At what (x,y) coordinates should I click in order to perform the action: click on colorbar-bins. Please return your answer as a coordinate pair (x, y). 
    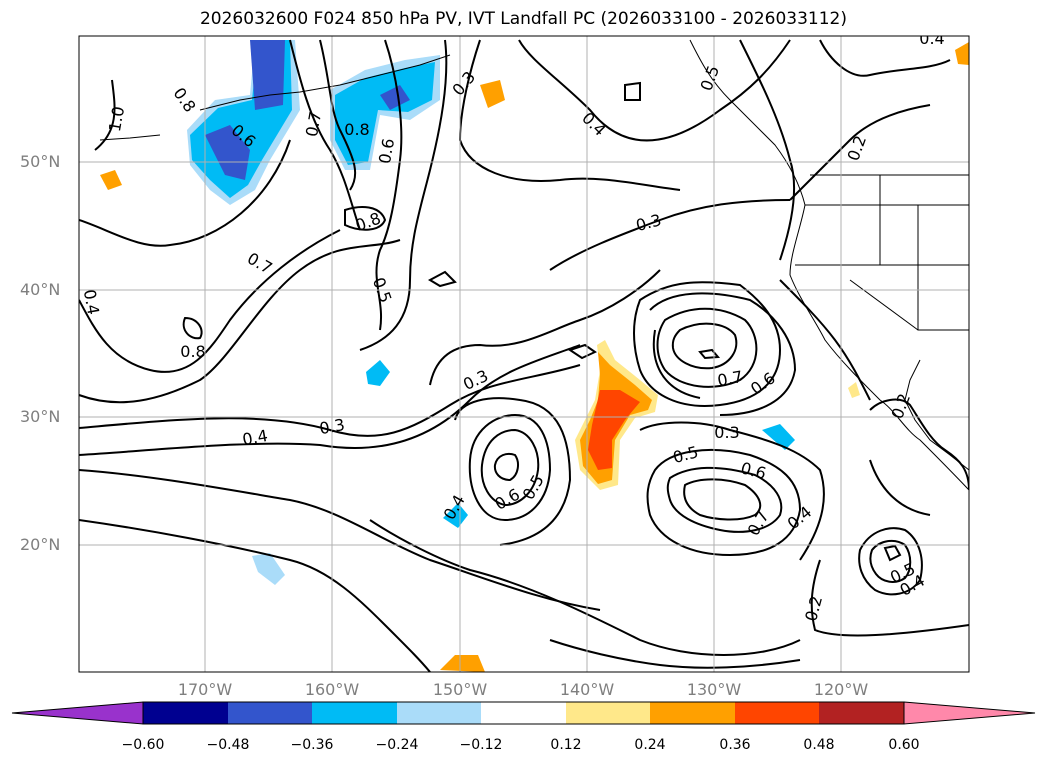
    Looking at the image, I should click on (523, 713).